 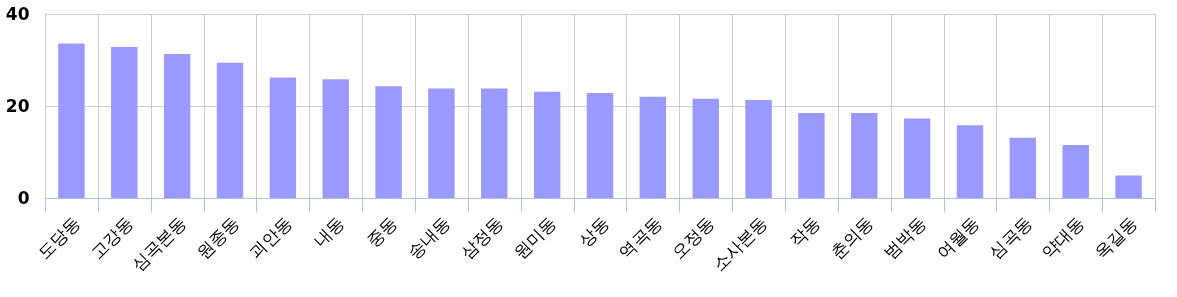 What do you see at coordinates (17, 13) in the screenshot?
I see `y-tick-label: 40` at bounding box center [17, 13].